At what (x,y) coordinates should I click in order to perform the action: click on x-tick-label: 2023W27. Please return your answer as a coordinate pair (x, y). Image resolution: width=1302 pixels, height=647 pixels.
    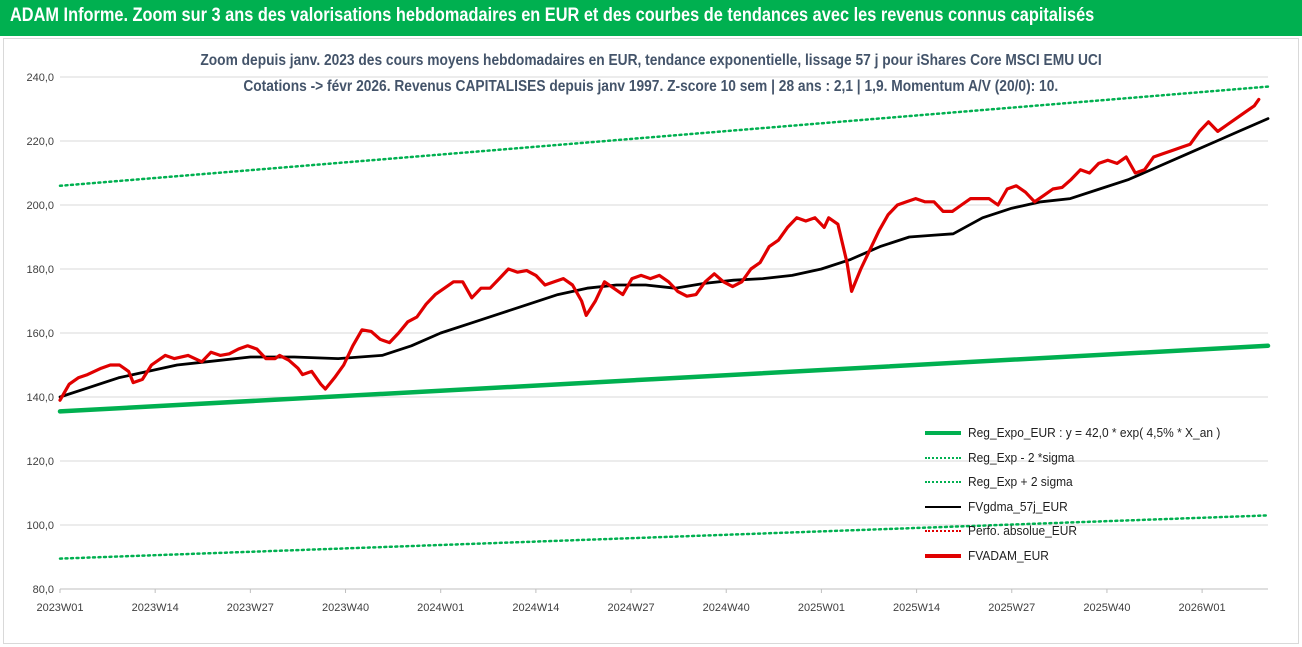
    Looking at the image, I should click on (250, 608).